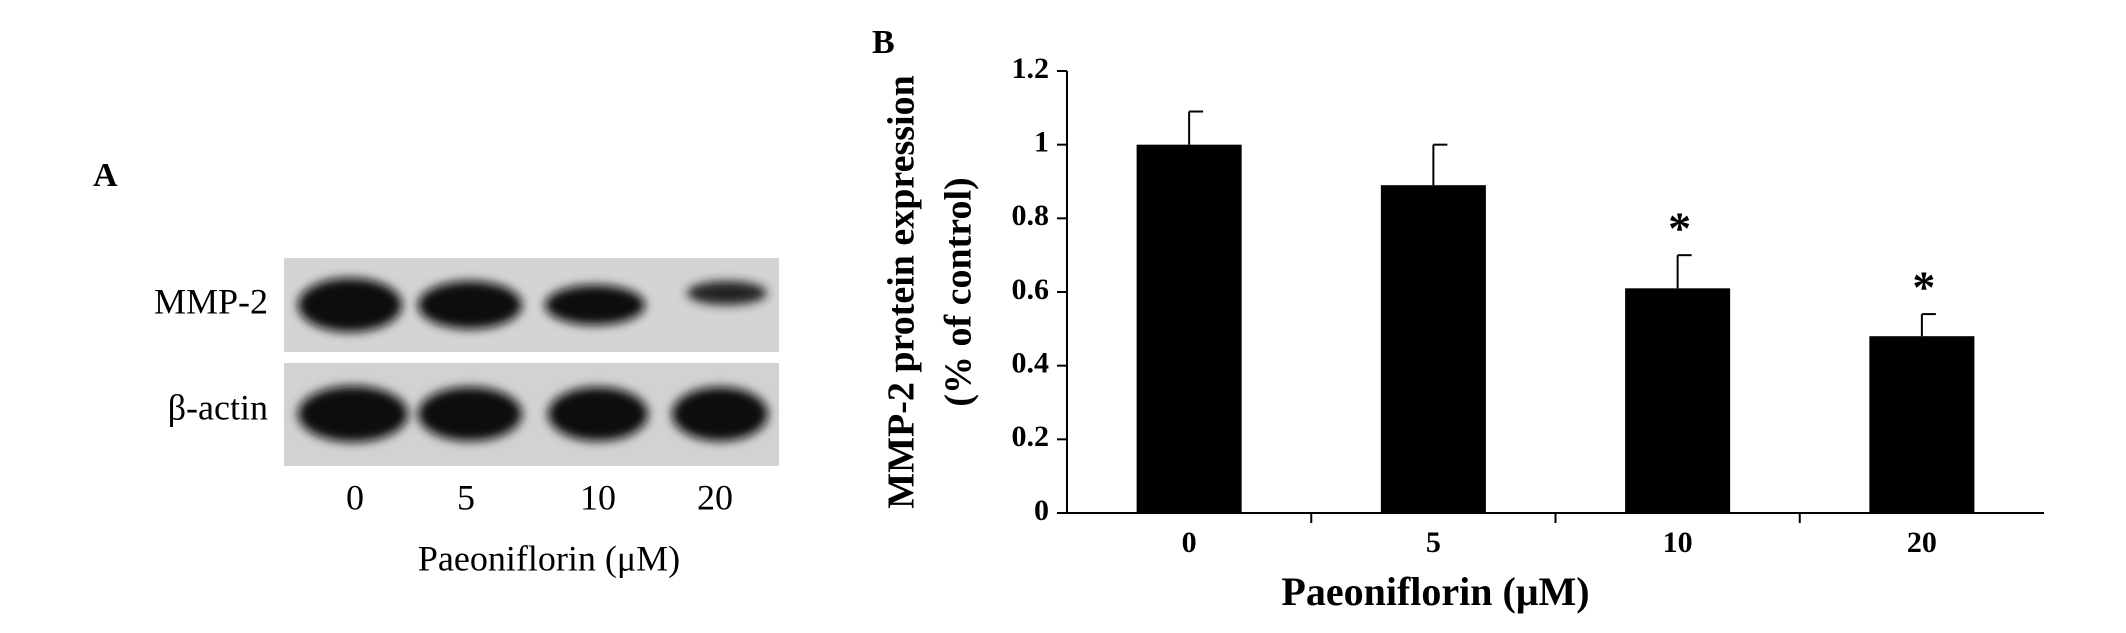 Image resolution: width=2126 pixels, height=633 pixels. What do you see at coordinates (1031, 289) in the screenshot?
I see `y-tick-label: 0.6` at bounding box center [1031, 289].